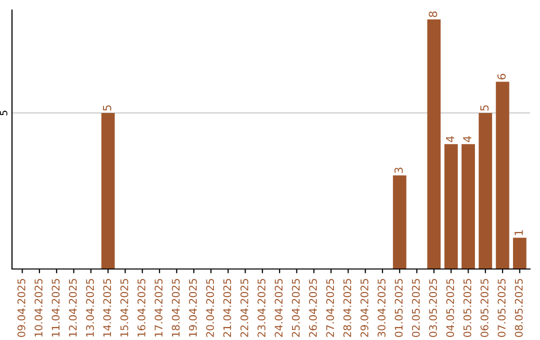  Describe the element at coordinates (382, 307) in the screenshot. I see `x-tick-label: 30.04.2025` at that location.